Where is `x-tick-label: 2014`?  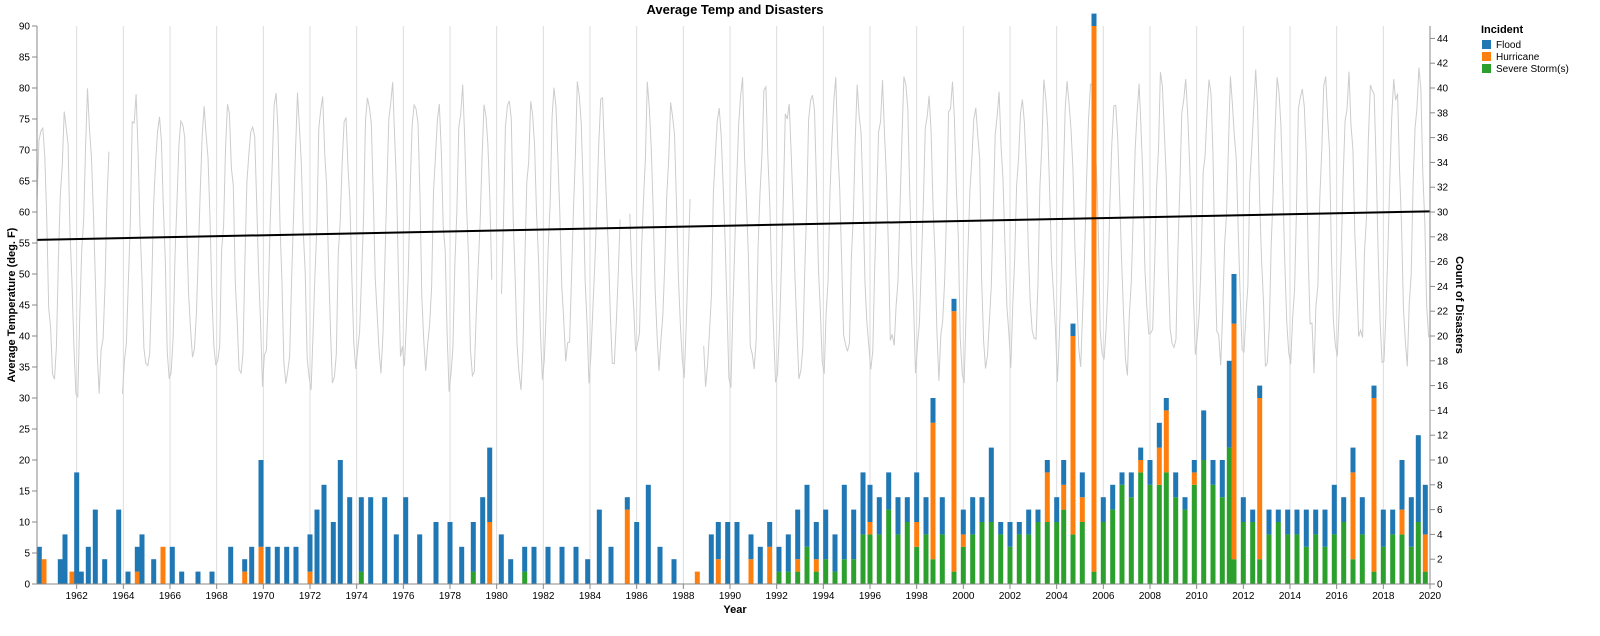 x-tick-label: 2014 is located at coordinates (1290, 596).